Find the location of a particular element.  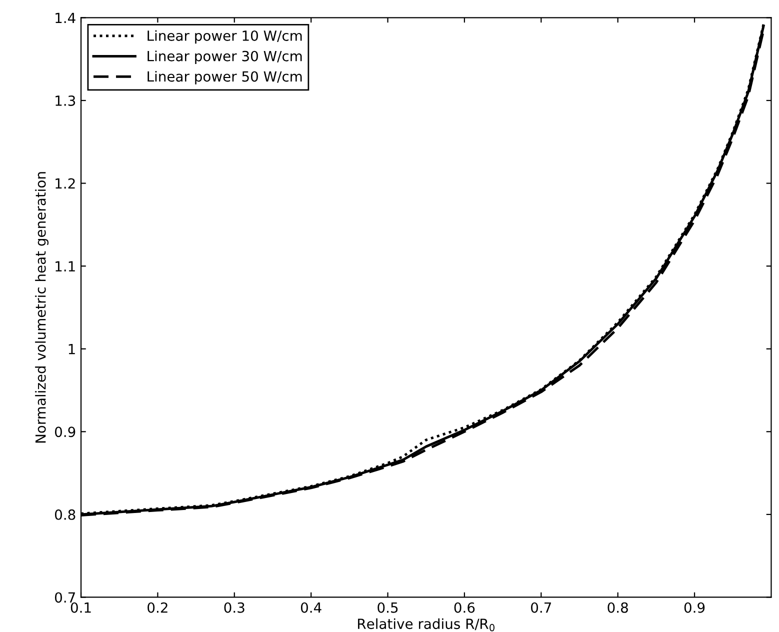

x-tick-label: 0.9 is located at coordinates (694, 607).